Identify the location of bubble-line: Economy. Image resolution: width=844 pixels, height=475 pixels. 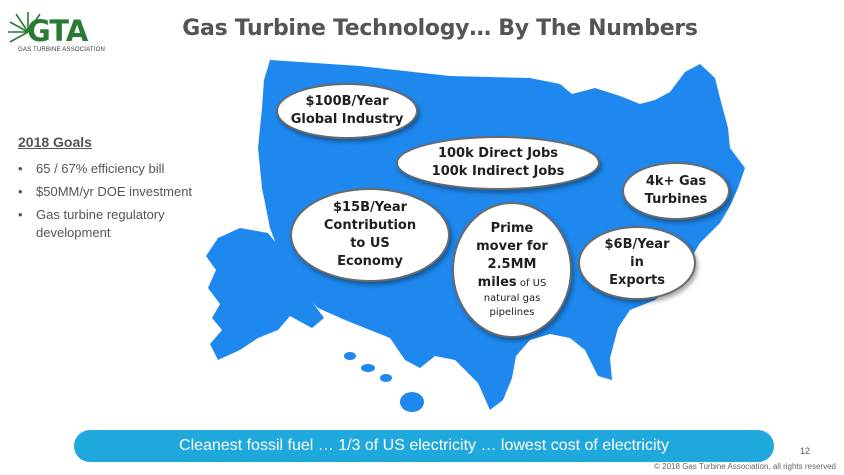
(370, 261).